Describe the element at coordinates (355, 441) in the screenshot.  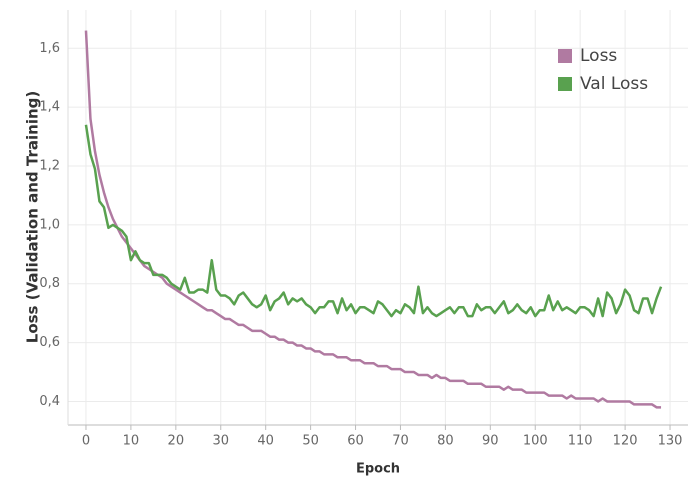
I see `x-tick-label: 60` at that location.